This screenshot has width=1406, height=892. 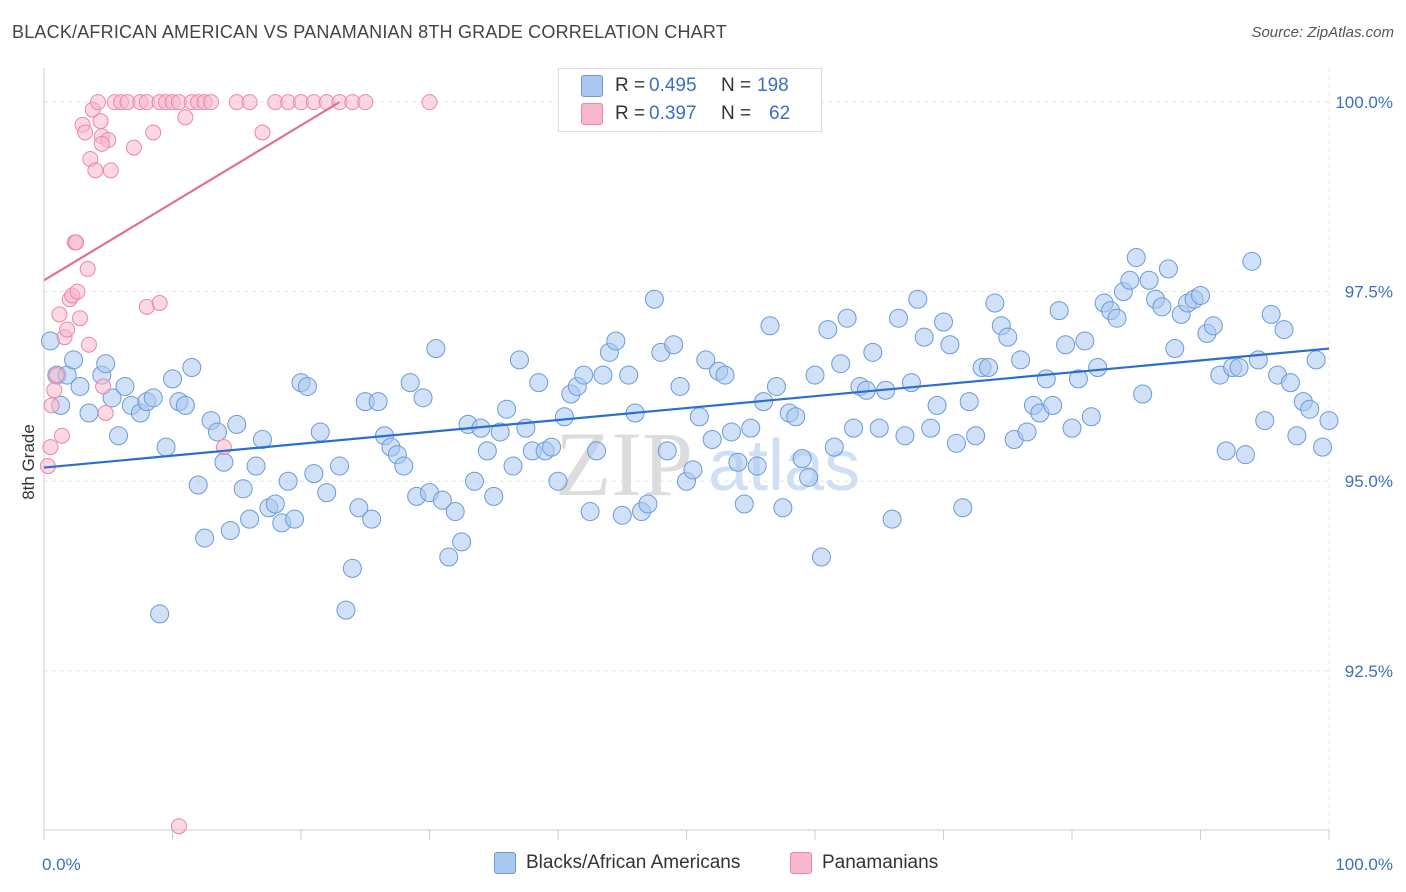 What do you see at coordinates (864, 863) in the screenshot?
I see `bottom-legend-panamanians: Panamanians` at bounding box center [864, 863].